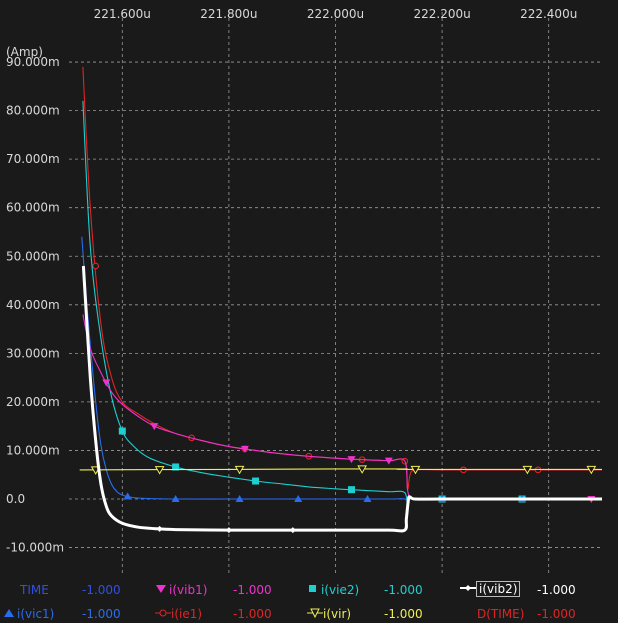 Image resolution: width=618 pixels, height=623 pixels. Describe the element at coordinates (101, 590) in the screenshot. I see `legend-value-time: -1.000` at that location.